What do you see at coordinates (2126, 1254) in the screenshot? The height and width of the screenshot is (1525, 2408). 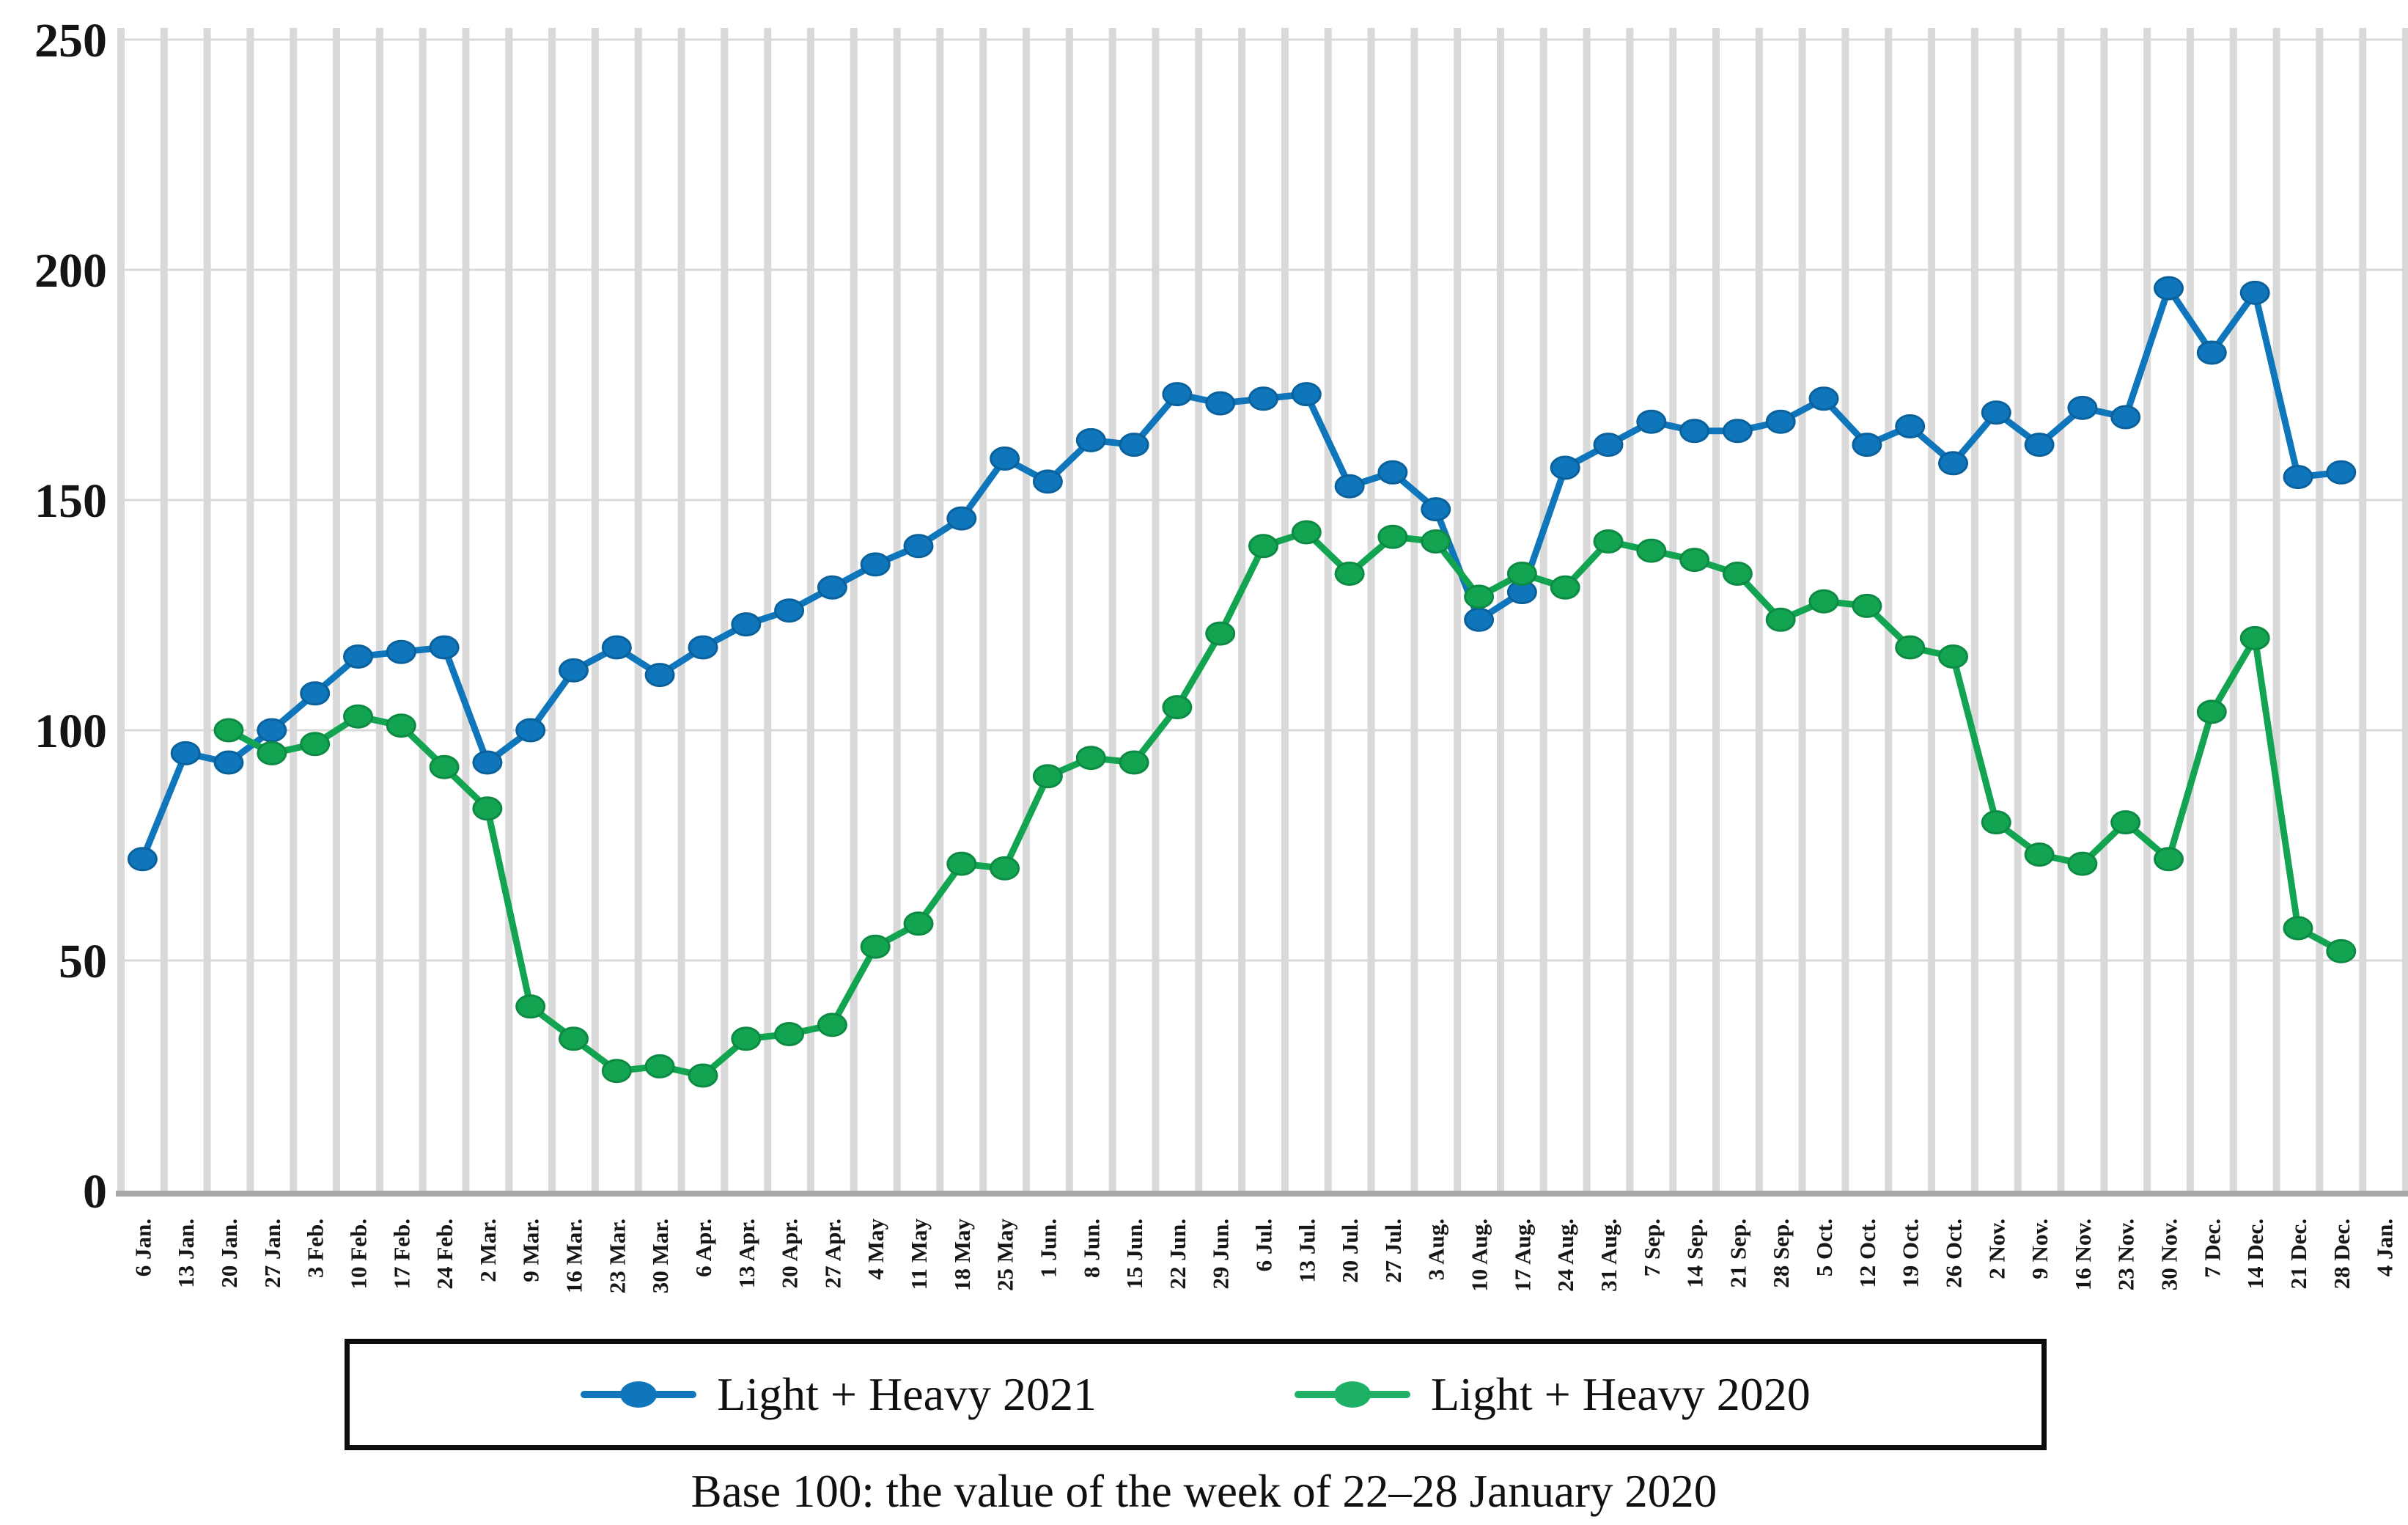 I see `x-tick-label: 23 Nov.` at bounding box center [2126, 1254].